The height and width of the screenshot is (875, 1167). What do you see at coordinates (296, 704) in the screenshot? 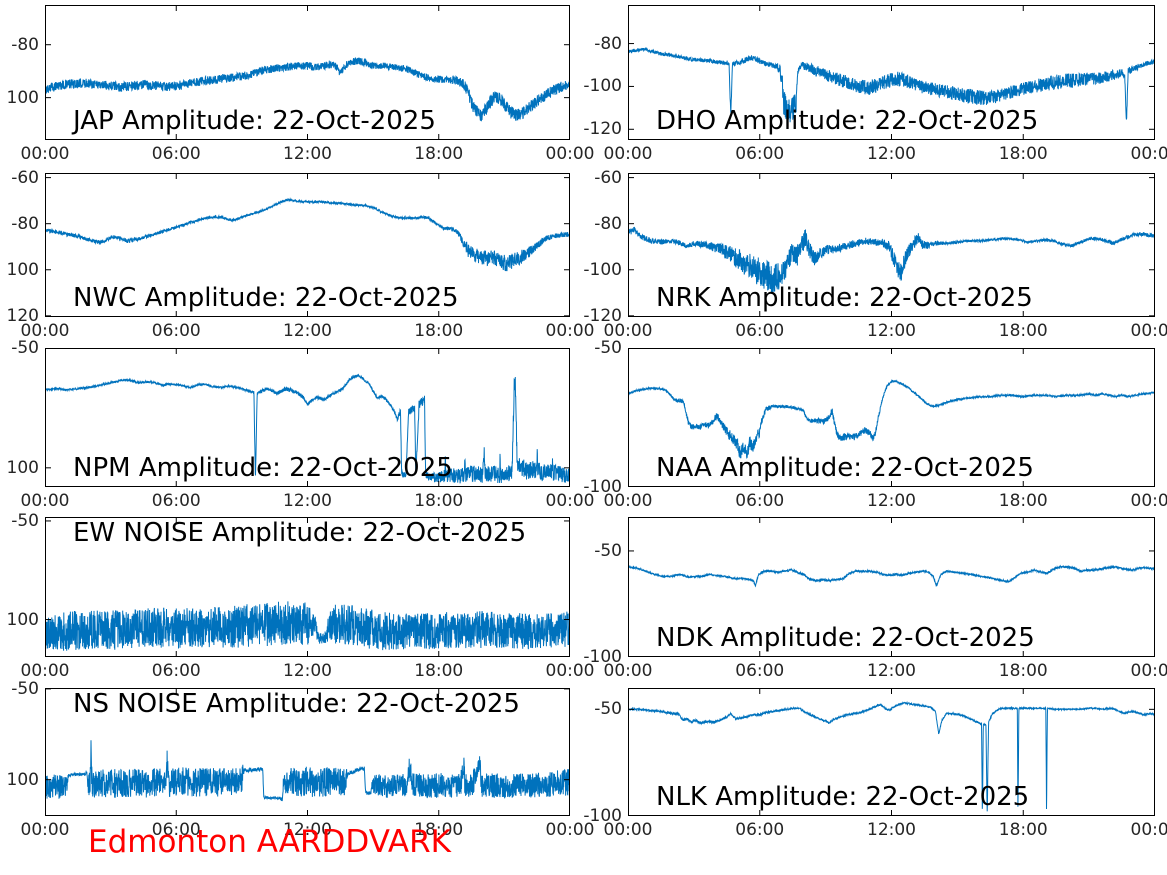
I see `plot-title-ns-noise: NS NOISE Amplitude: 22-Oct-2025` at bounding box center [296, 704].